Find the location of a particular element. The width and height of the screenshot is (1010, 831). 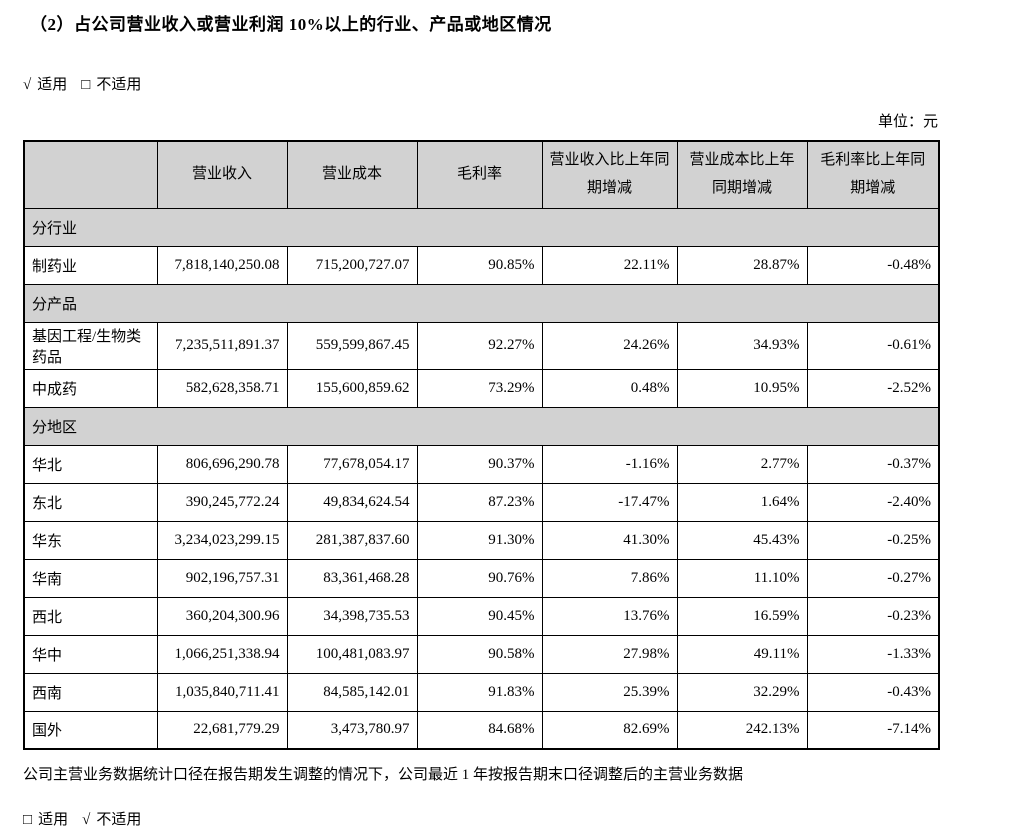

data-cell: 27.98% is located at coordinates (609, 654).